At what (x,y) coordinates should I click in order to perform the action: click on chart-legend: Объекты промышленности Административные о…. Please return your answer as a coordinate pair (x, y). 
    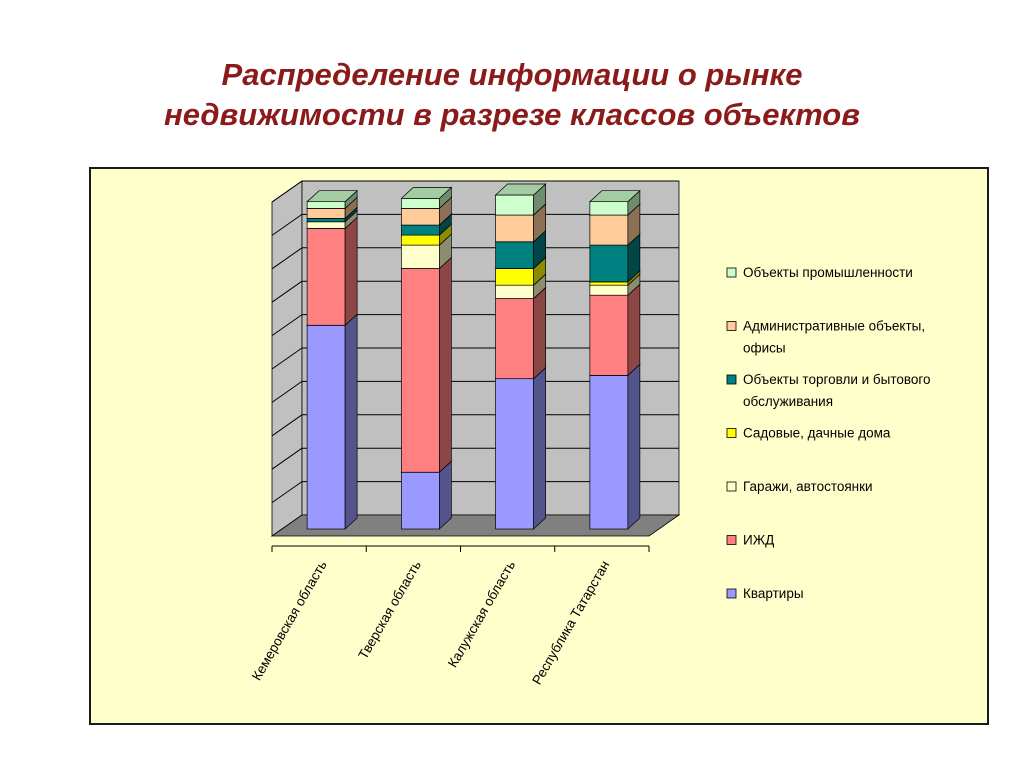
    Looking at the image, I should click on (828, 433).